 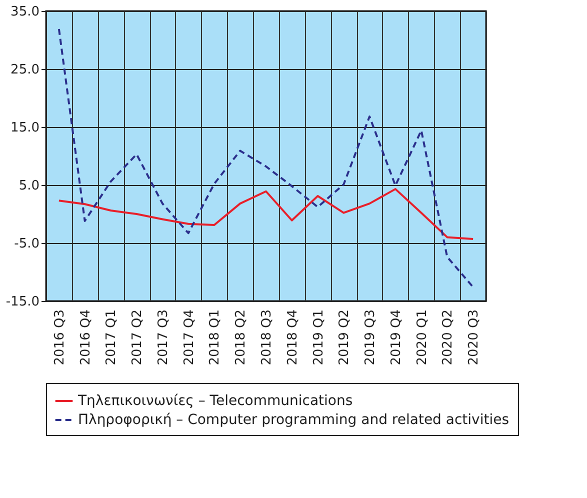 I want to click on y-tick-label: 25.0, so click(x=25, y=70).